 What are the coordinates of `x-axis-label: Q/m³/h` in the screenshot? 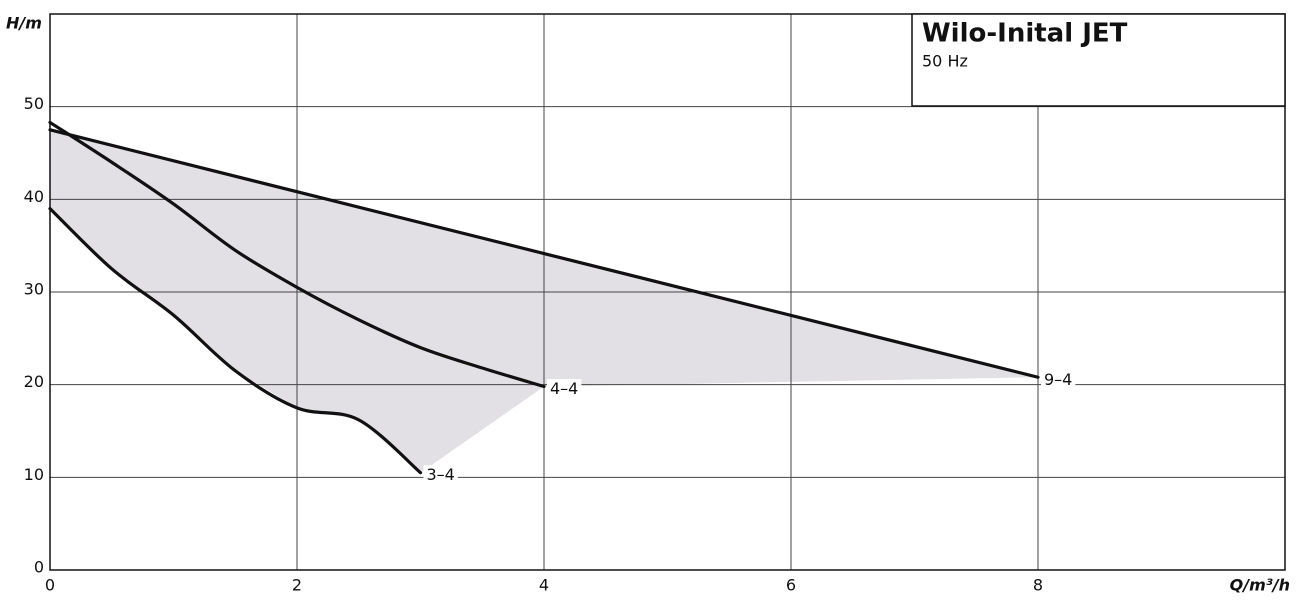 It's located at (1260, 585).